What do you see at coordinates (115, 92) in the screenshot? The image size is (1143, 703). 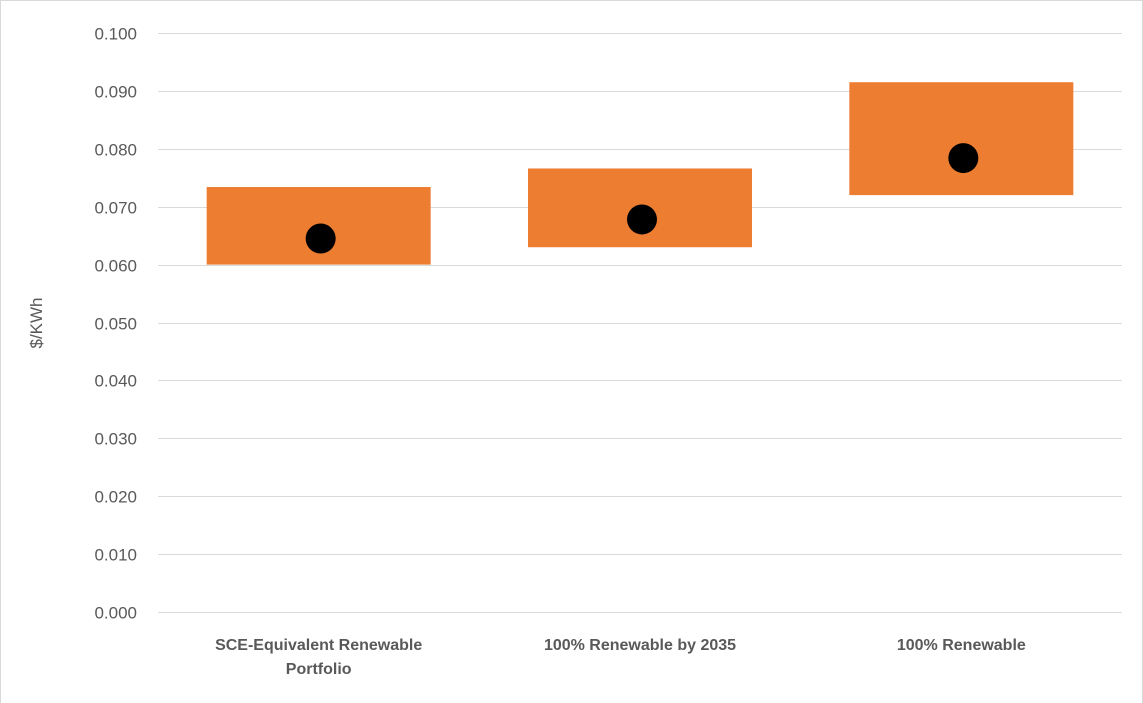 I see `y-tick-label: 0.090` at bounding box center [115, 92].